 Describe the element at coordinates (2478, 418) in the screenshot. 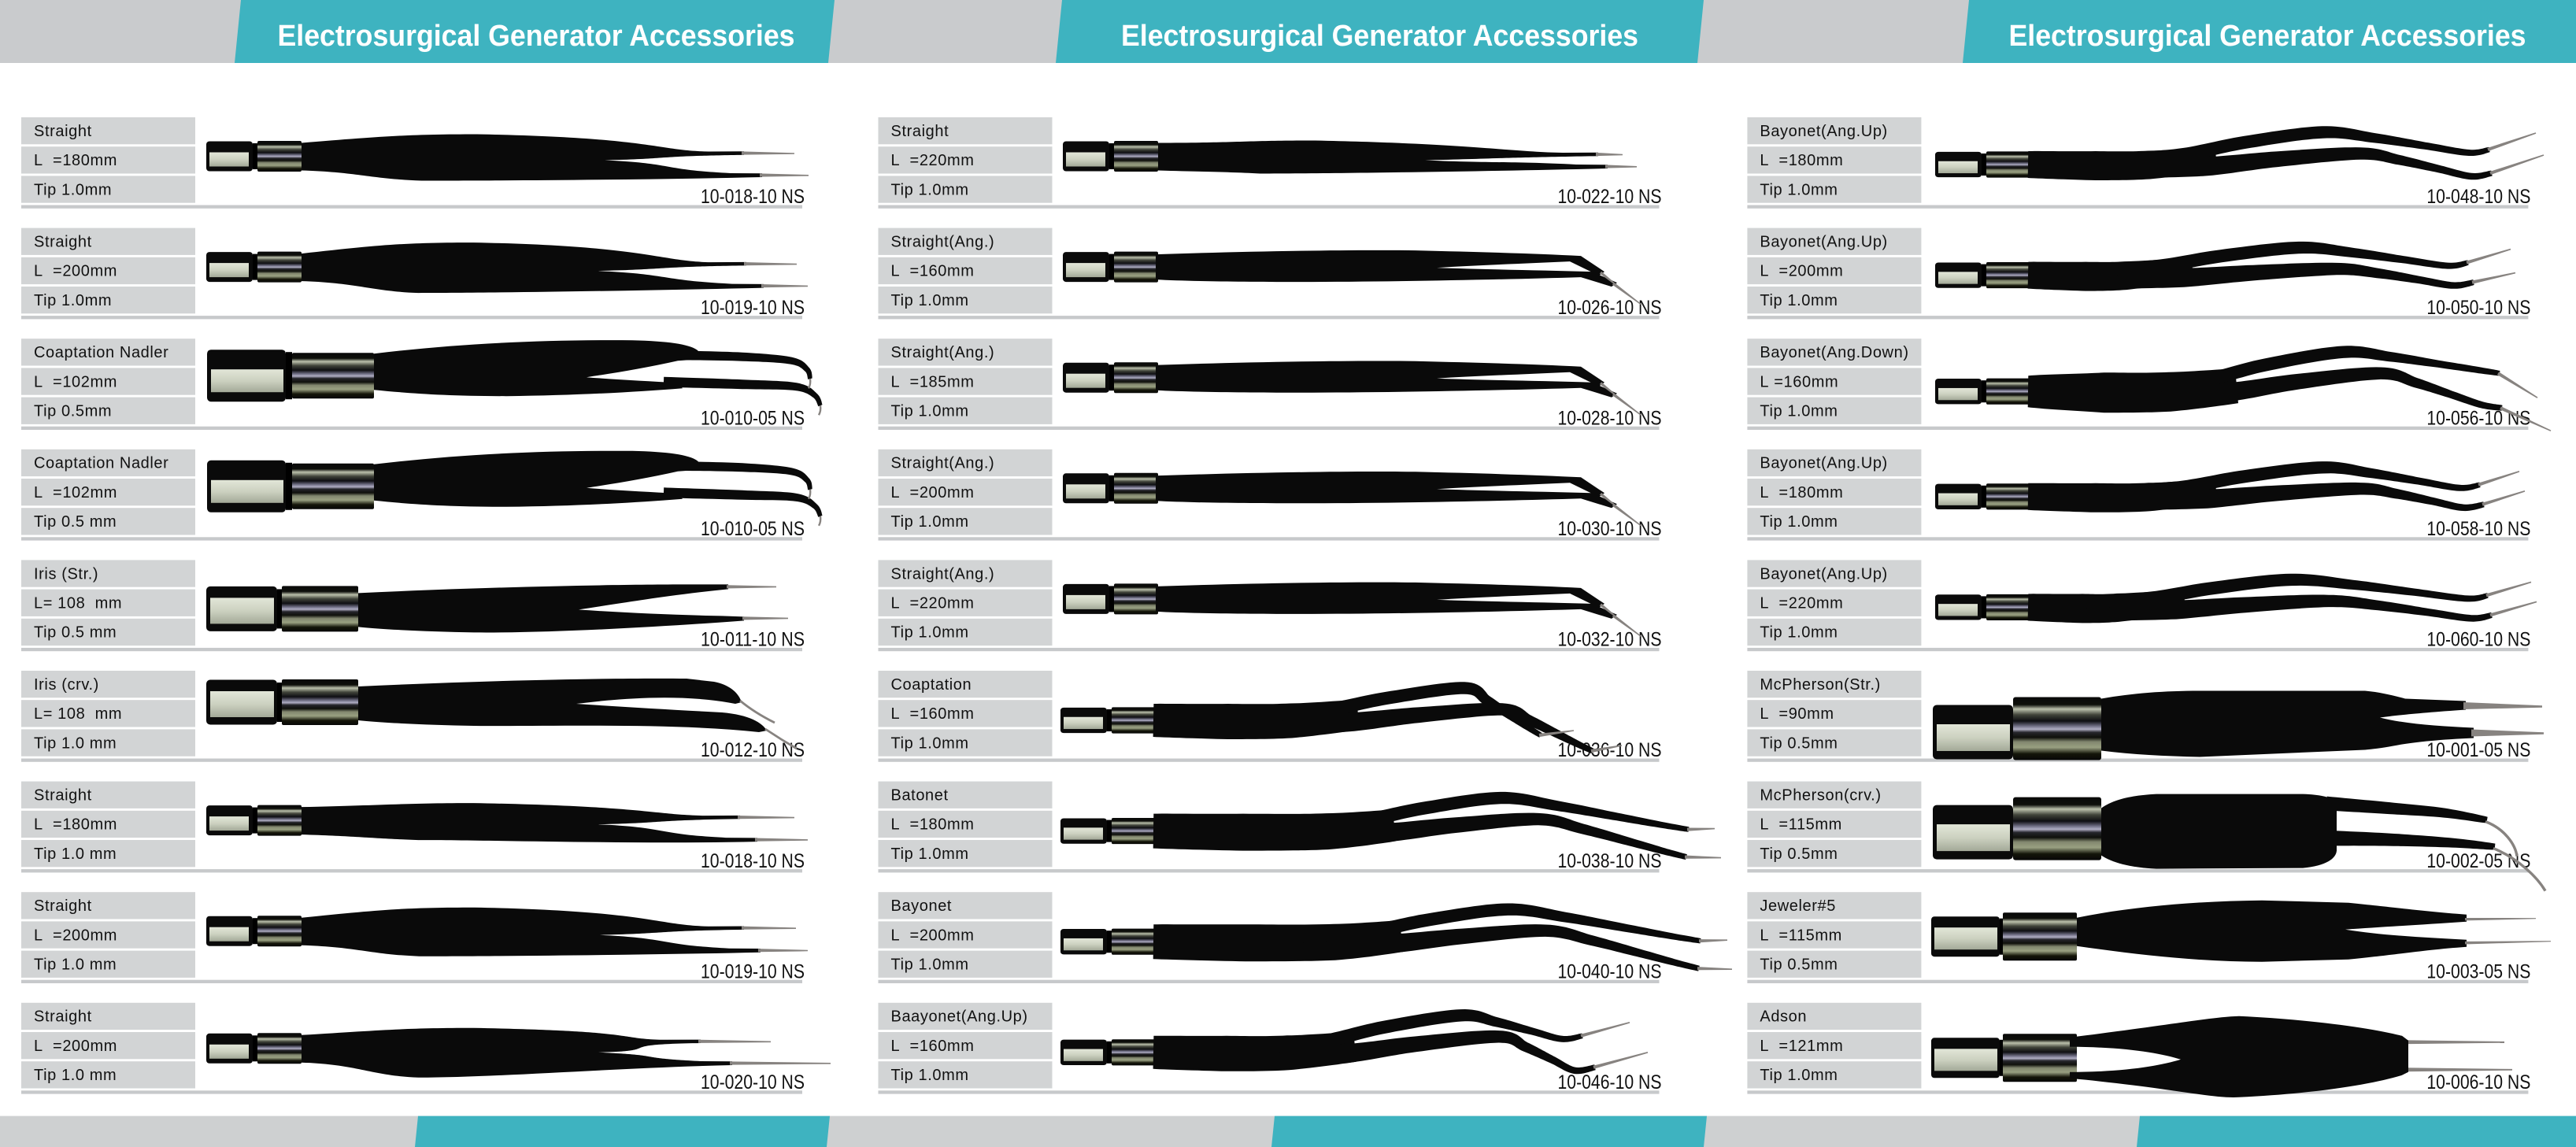

I see `svg-text: 10-056-10 NS` at that location.